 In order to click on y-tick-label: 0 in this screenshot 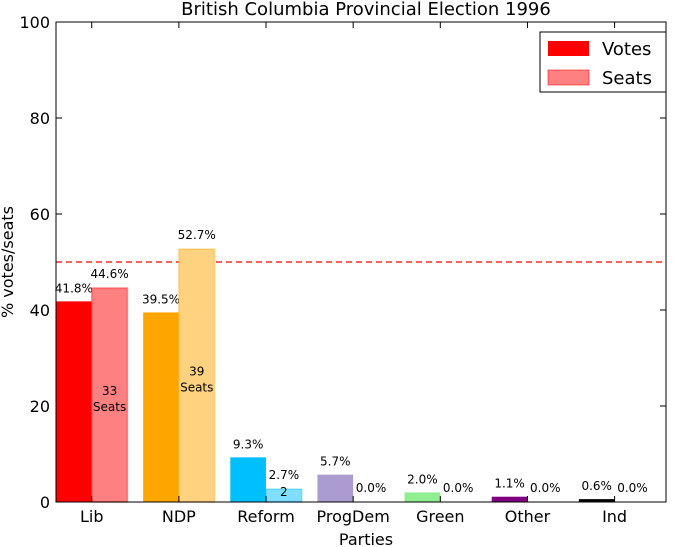, I will do `click(45, 502)`.